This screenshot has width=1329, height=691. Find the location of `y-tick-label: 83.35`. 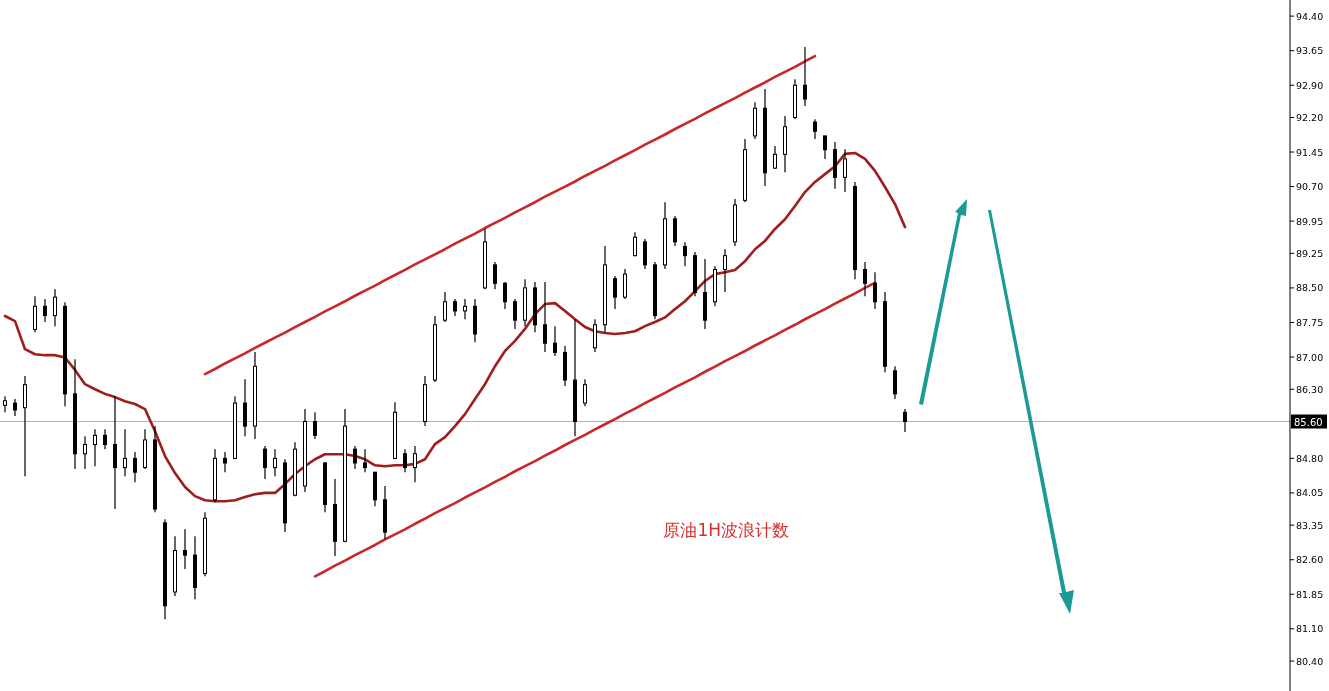

y-tick-label: 83.35 is located at coordinates (1310, 525).